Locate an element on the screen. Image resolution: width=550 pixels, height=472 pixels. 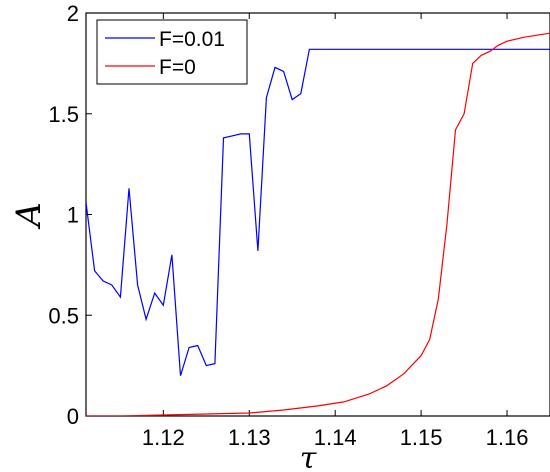
y-tick-label: 0 is located at coordinates (73, 416).